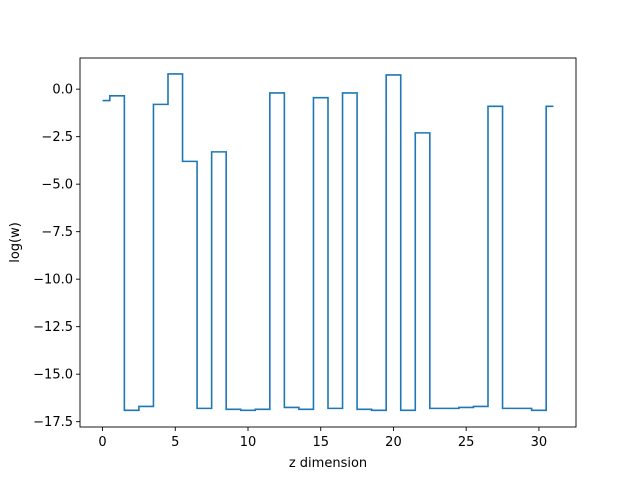 The image size is (640, 480). What do you see at coordinates (62, 90) in the screenshot?
I see `y-tick-label: 0.0` at bounding box center [62, 90].